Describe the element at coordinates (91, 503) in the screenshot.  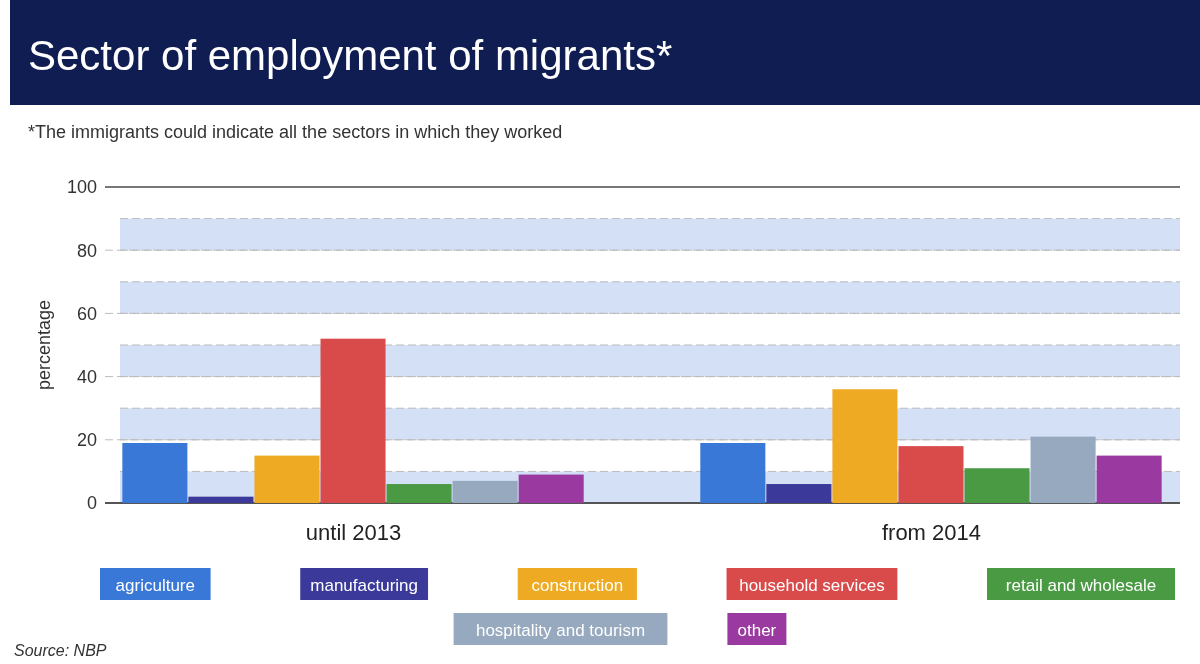
I see `y-tick-label: 0` at that location.